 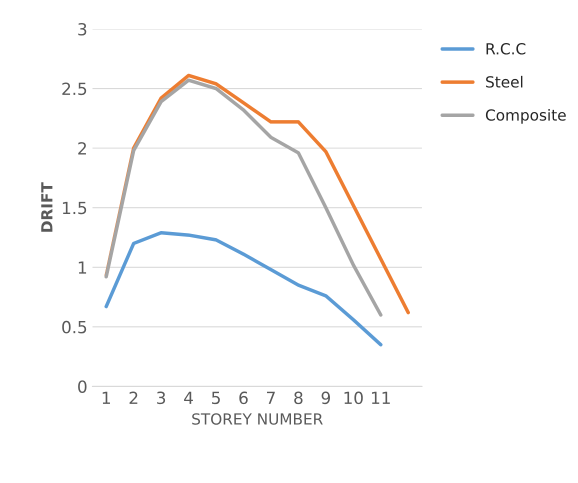 I want to click on y-tick-label: 2.5, so click(x=74, y=89).